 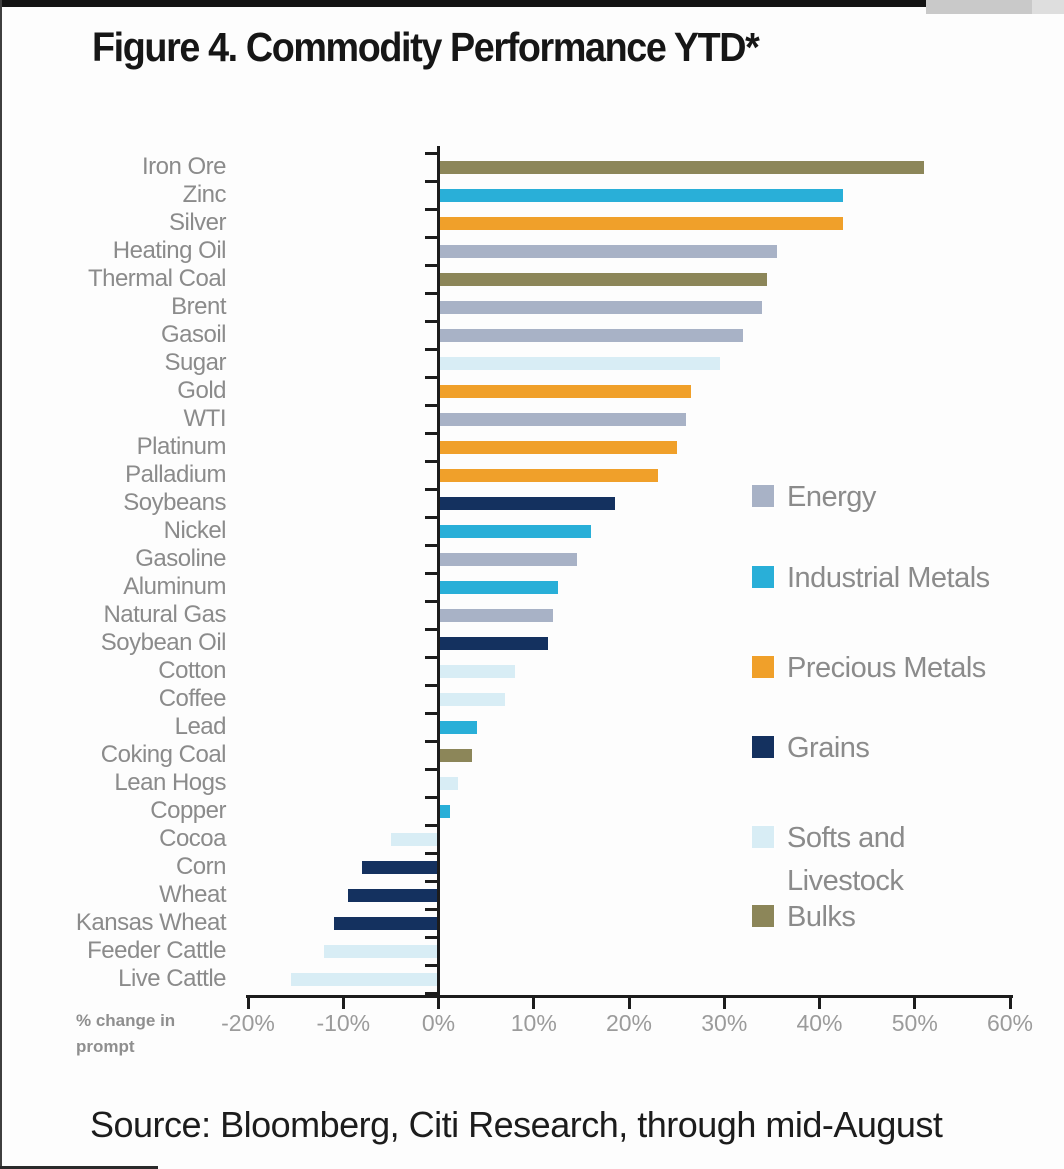 What do you see at coordinates (200, 726) in the screenshot?
I see `category-label: Lead` at bounding box center [200, 726].